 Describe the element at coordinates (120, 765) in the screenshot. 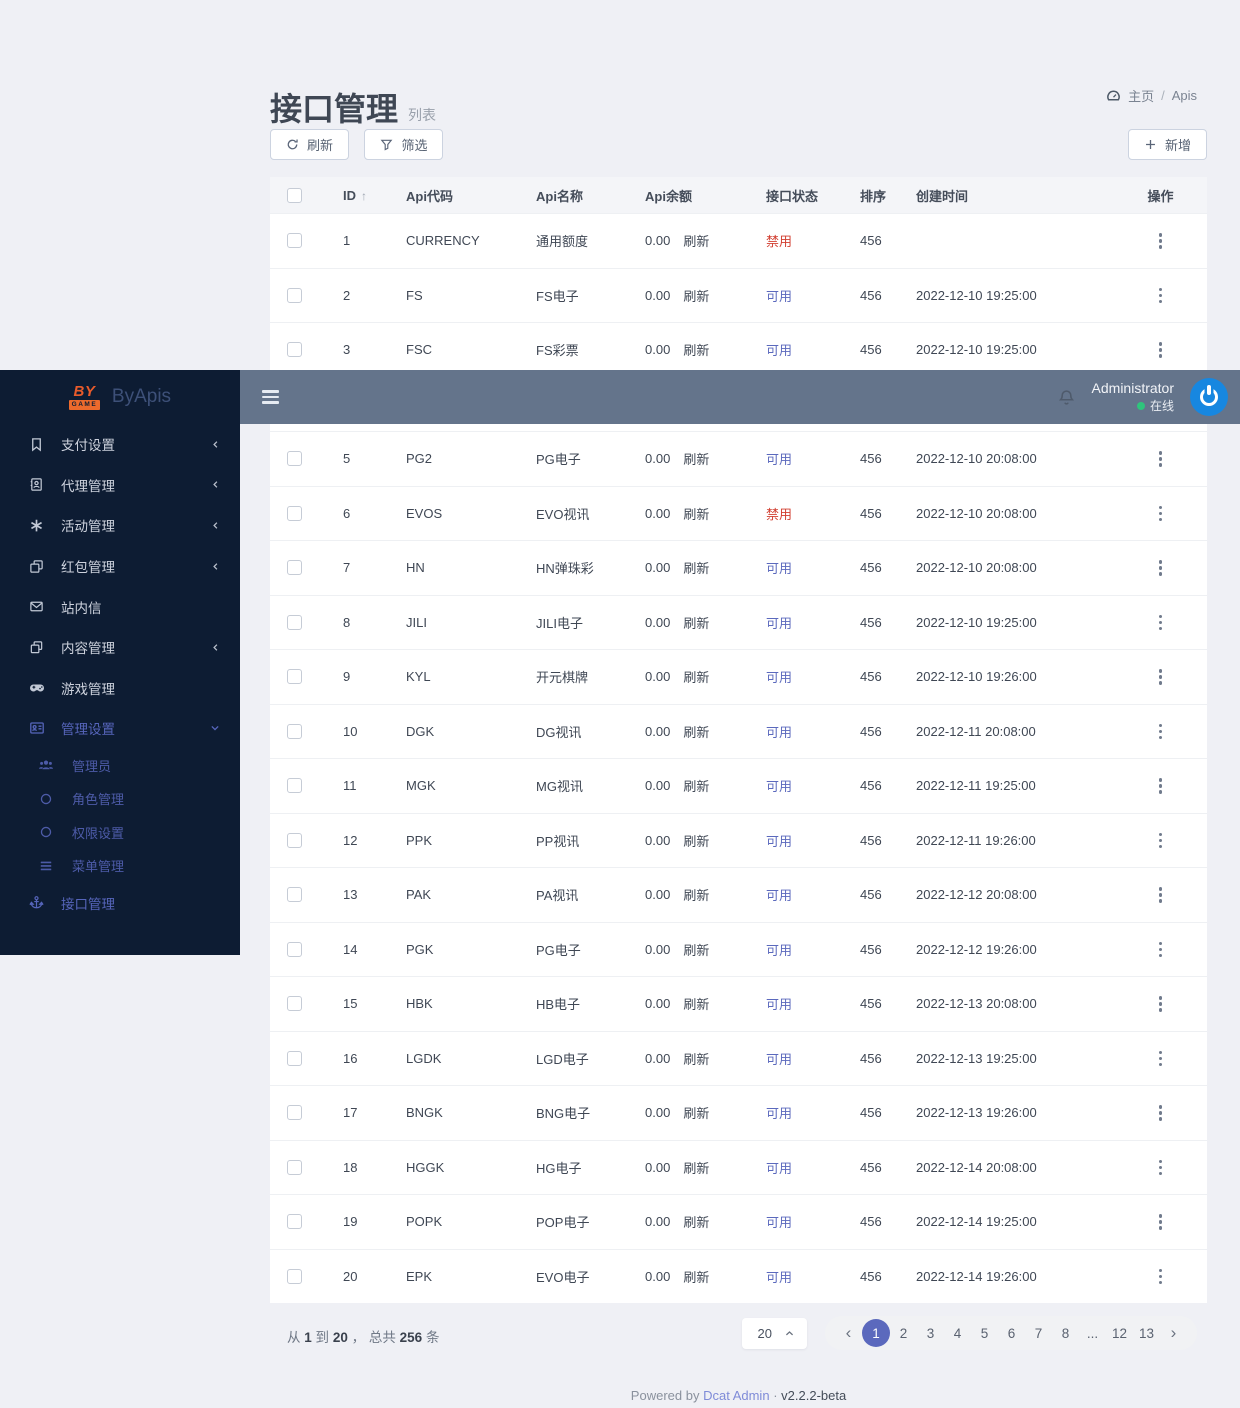

I see `sidebar-item-administrators: 管理员` at that location.